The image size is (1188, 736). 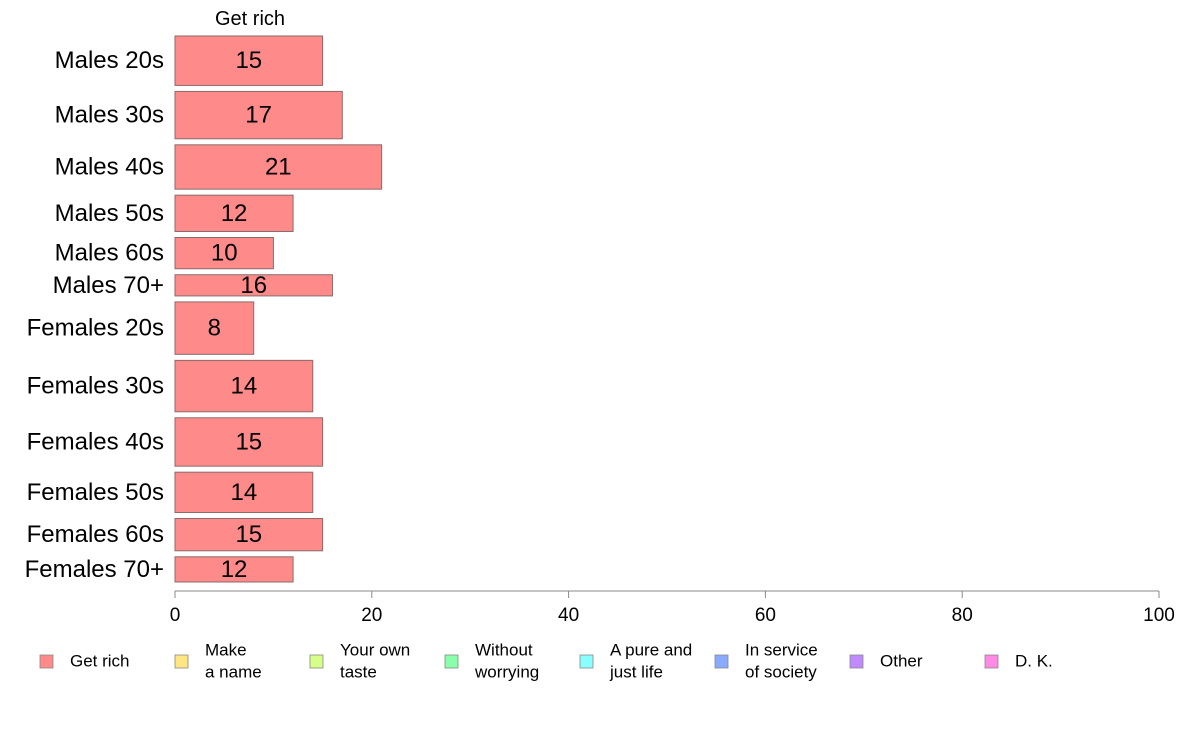 What do you see at coordinates (94, 569) in the screenshot?
I see `category-label: Females 70+` at bounding box center [94, 569].